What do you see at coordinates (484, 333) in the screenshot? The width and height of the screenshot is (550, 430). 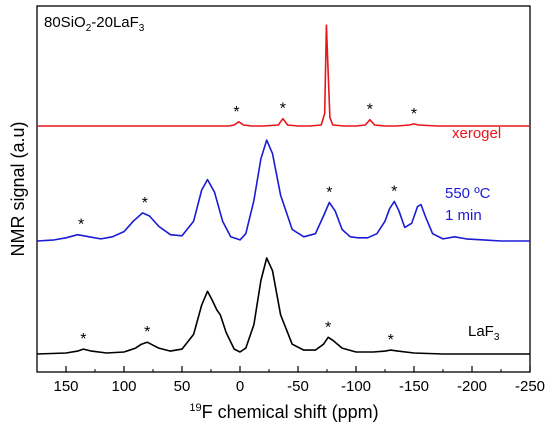 I see `series-label-laf3: LaF3` at bounding box center [484, 333].